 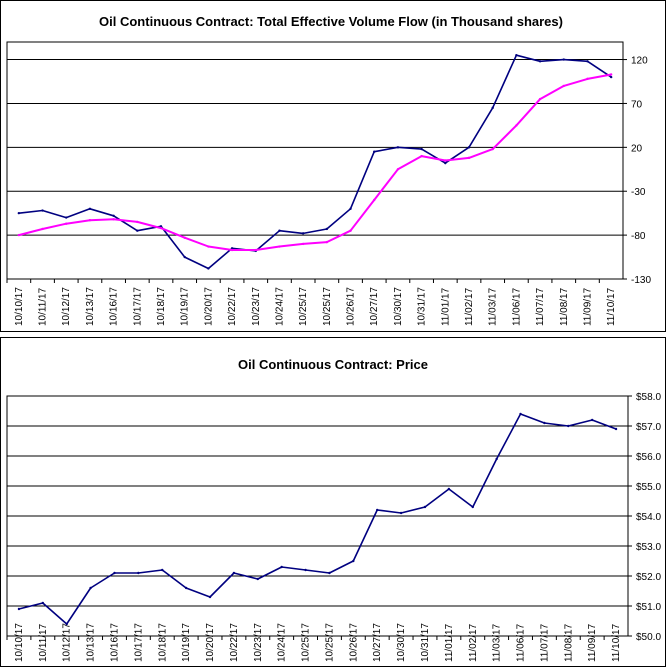 I want to click on price-x-tick-label: 10/19/17, so click(x=186, y=642).